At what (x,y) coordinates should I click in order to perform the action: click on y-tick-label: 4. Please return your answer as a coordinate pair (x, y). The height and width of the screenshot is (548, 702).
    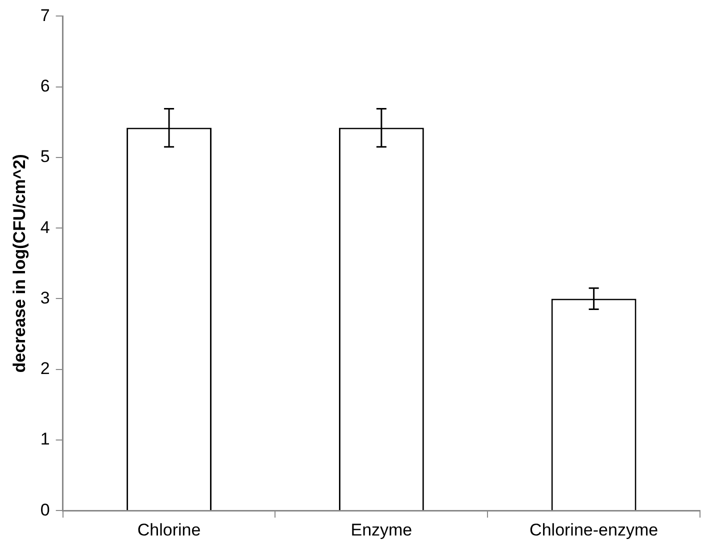
    Looking at the image, I should click on (45, 227).